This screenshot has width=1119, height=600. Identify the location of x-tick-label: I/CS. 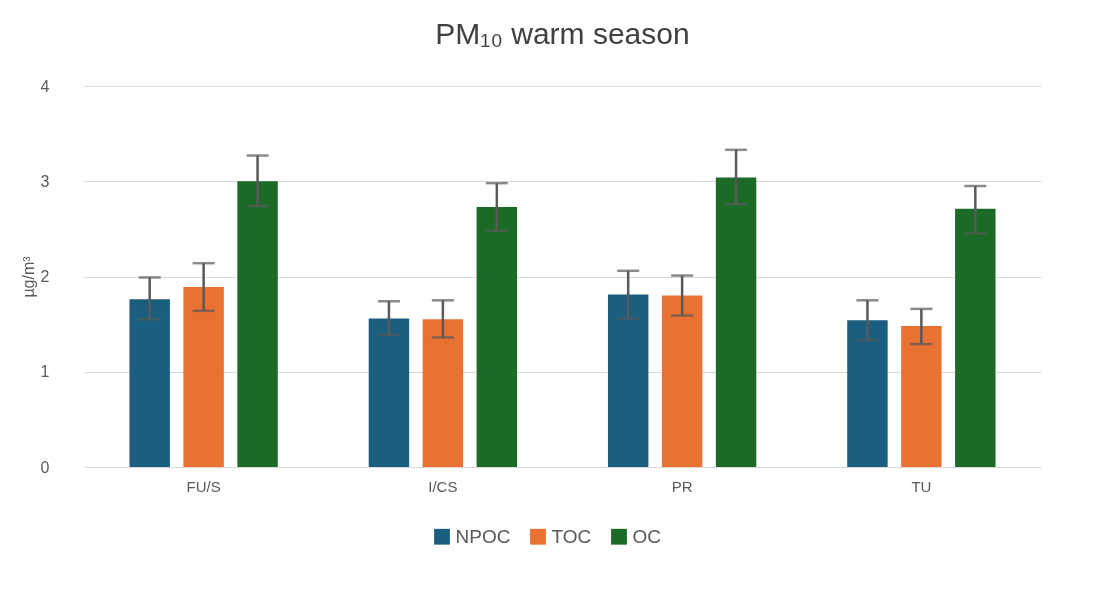
(443, 486).